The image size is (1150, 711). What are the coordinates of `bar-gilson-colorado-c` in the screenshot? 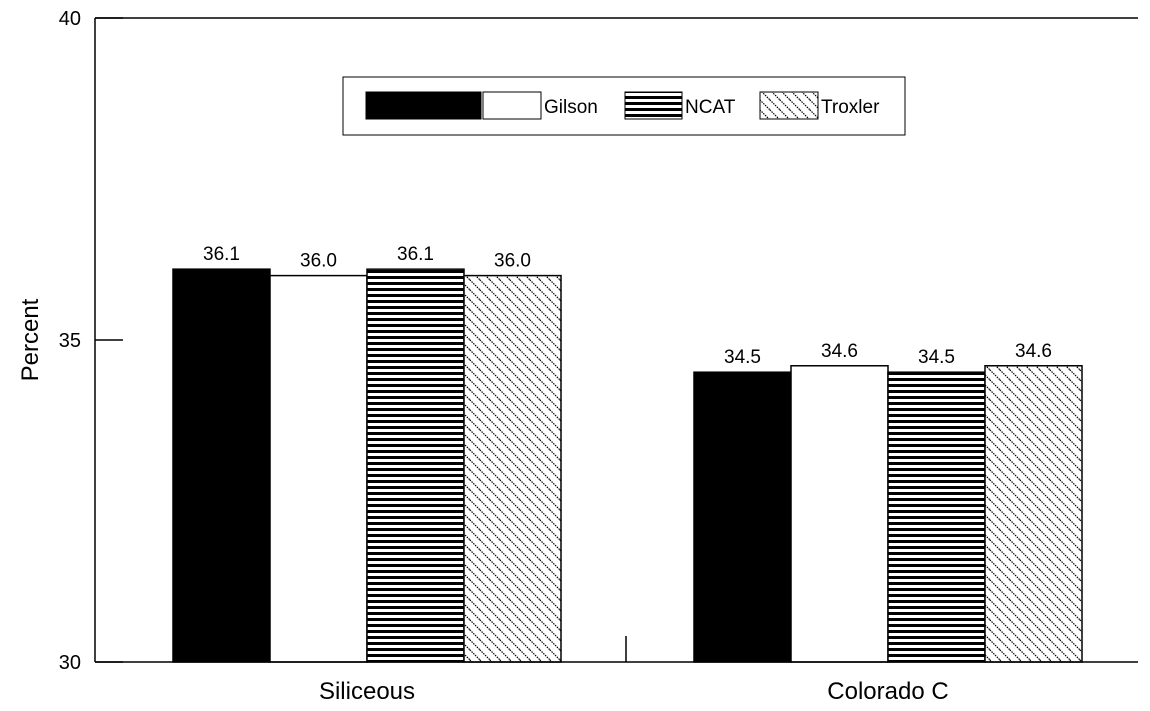 It's located at (839, 514).